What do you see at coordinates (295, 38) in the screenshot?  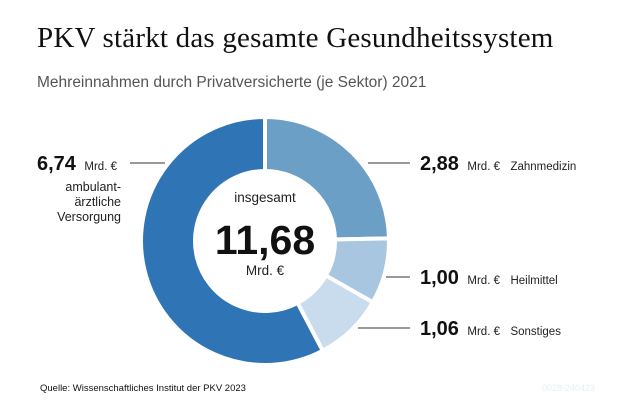 I see `chart-title: PKV stärkt das gesamte Gesundheitssystem` at bounding box center [295, 38].